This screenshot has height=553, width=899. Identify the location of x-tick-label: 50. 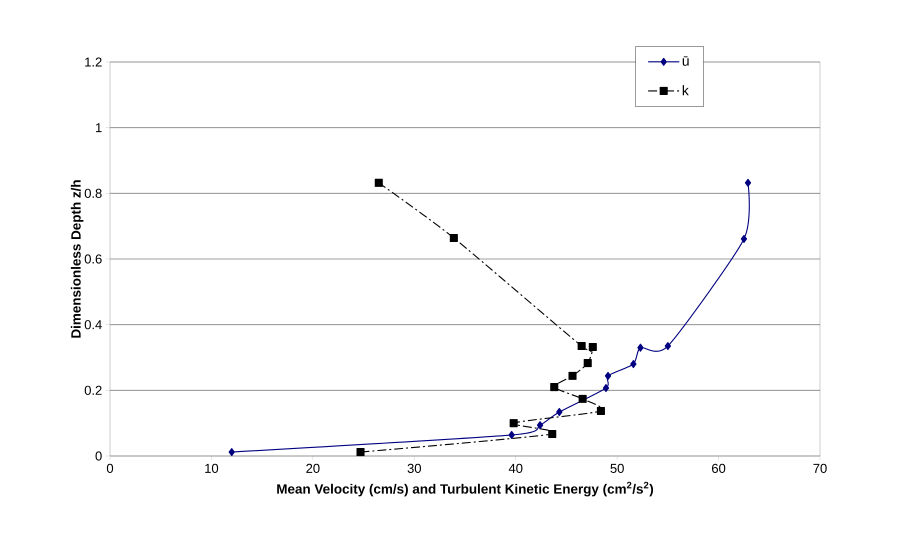
(617, 468).